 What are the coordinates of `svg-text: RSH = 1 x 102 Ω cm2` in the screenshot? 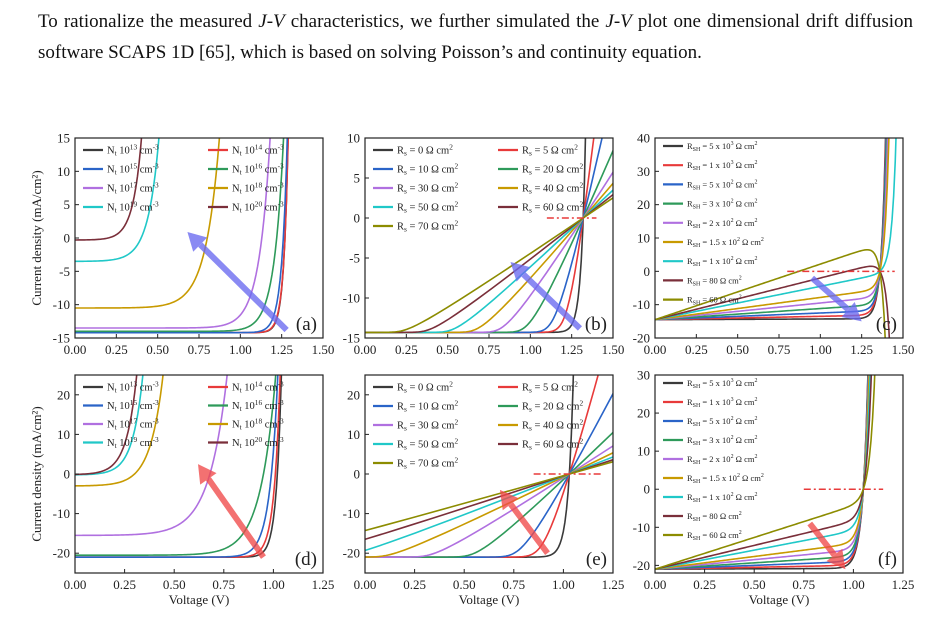 It's located at (722, 262).